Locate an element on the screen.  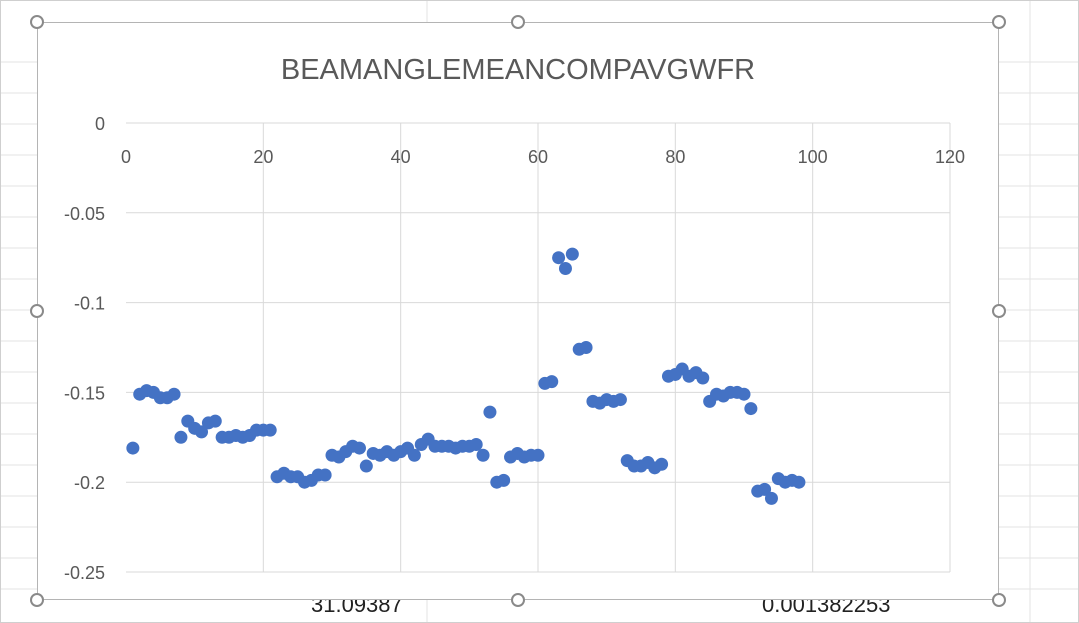
x-tick-label: 60 is located at coordinates (538, 157).